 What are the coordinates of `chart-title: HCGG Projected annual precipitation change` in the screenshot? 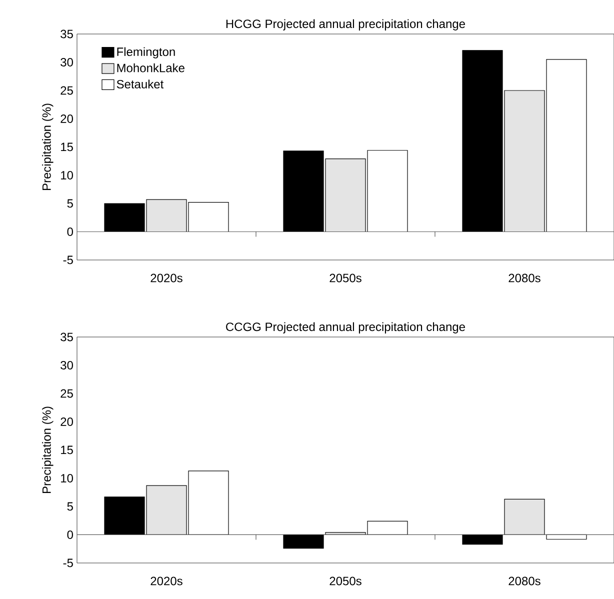 It's located at (345, 24).